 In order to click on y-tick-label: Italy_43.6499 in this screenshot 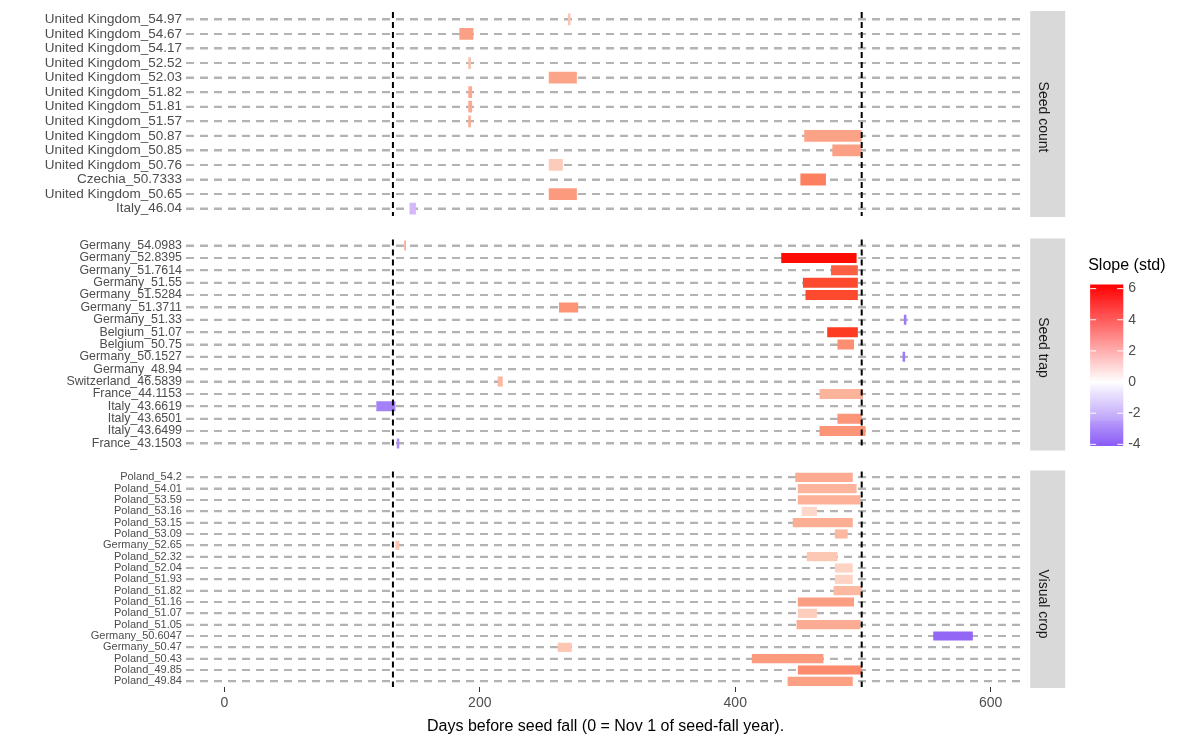, I will do `click(145, 430)`.